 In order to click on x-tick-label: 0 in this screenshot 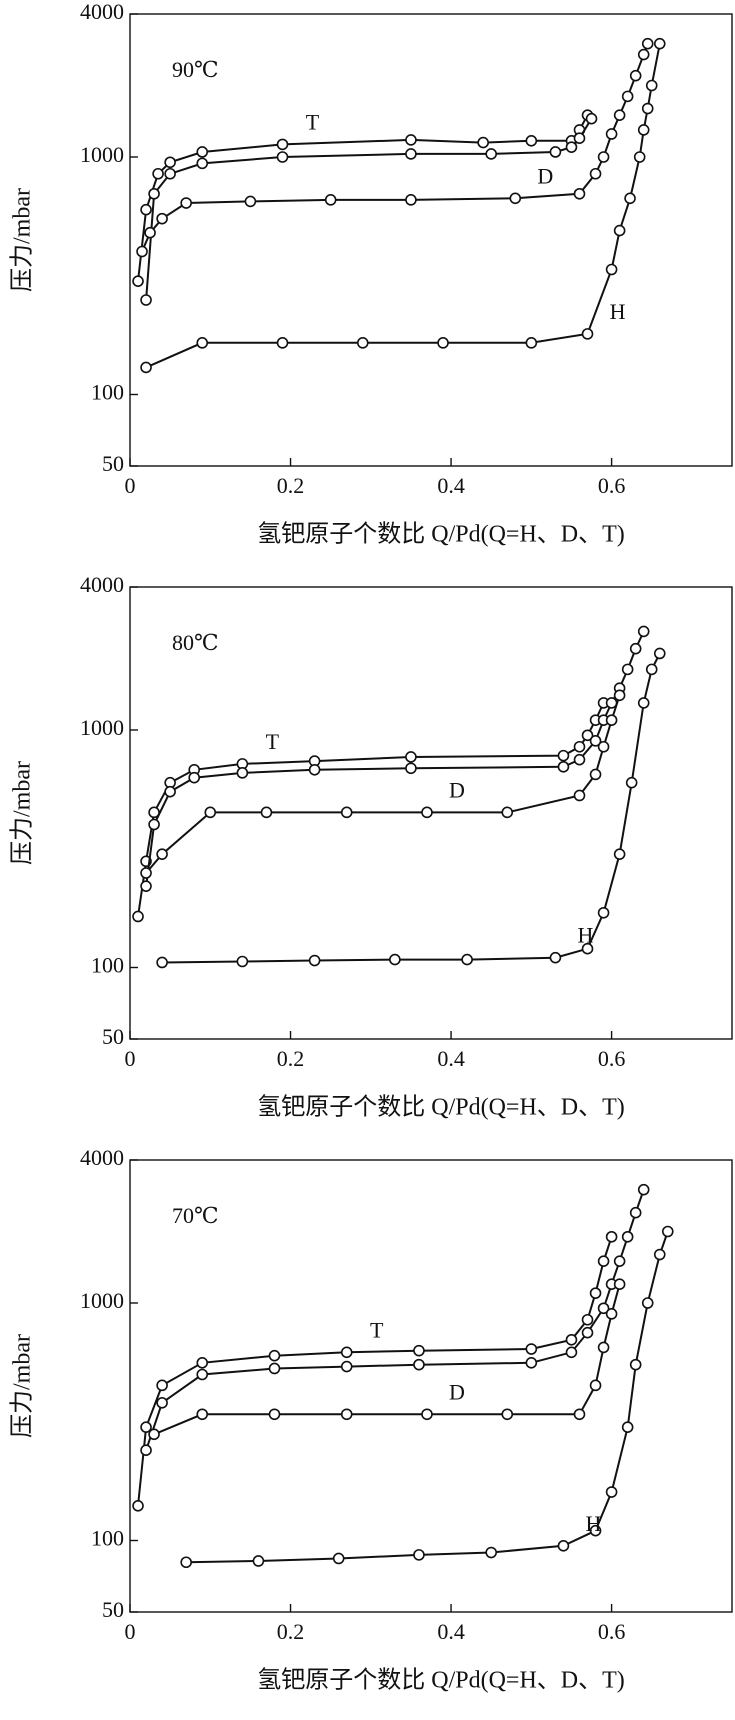, I will do `click(130, 485)`.